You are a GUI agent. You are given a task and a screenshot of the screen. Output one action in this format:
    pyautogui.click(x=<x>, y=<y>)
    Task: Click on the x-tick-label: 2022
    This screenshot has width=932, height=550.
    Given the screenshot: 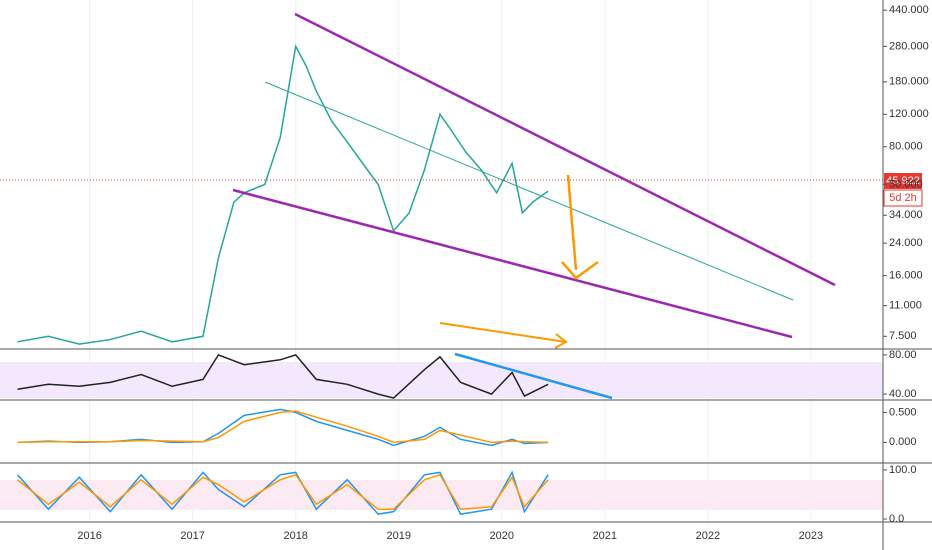 What is the action you would take?
    pyautogui.click(x=708, y=536)
    